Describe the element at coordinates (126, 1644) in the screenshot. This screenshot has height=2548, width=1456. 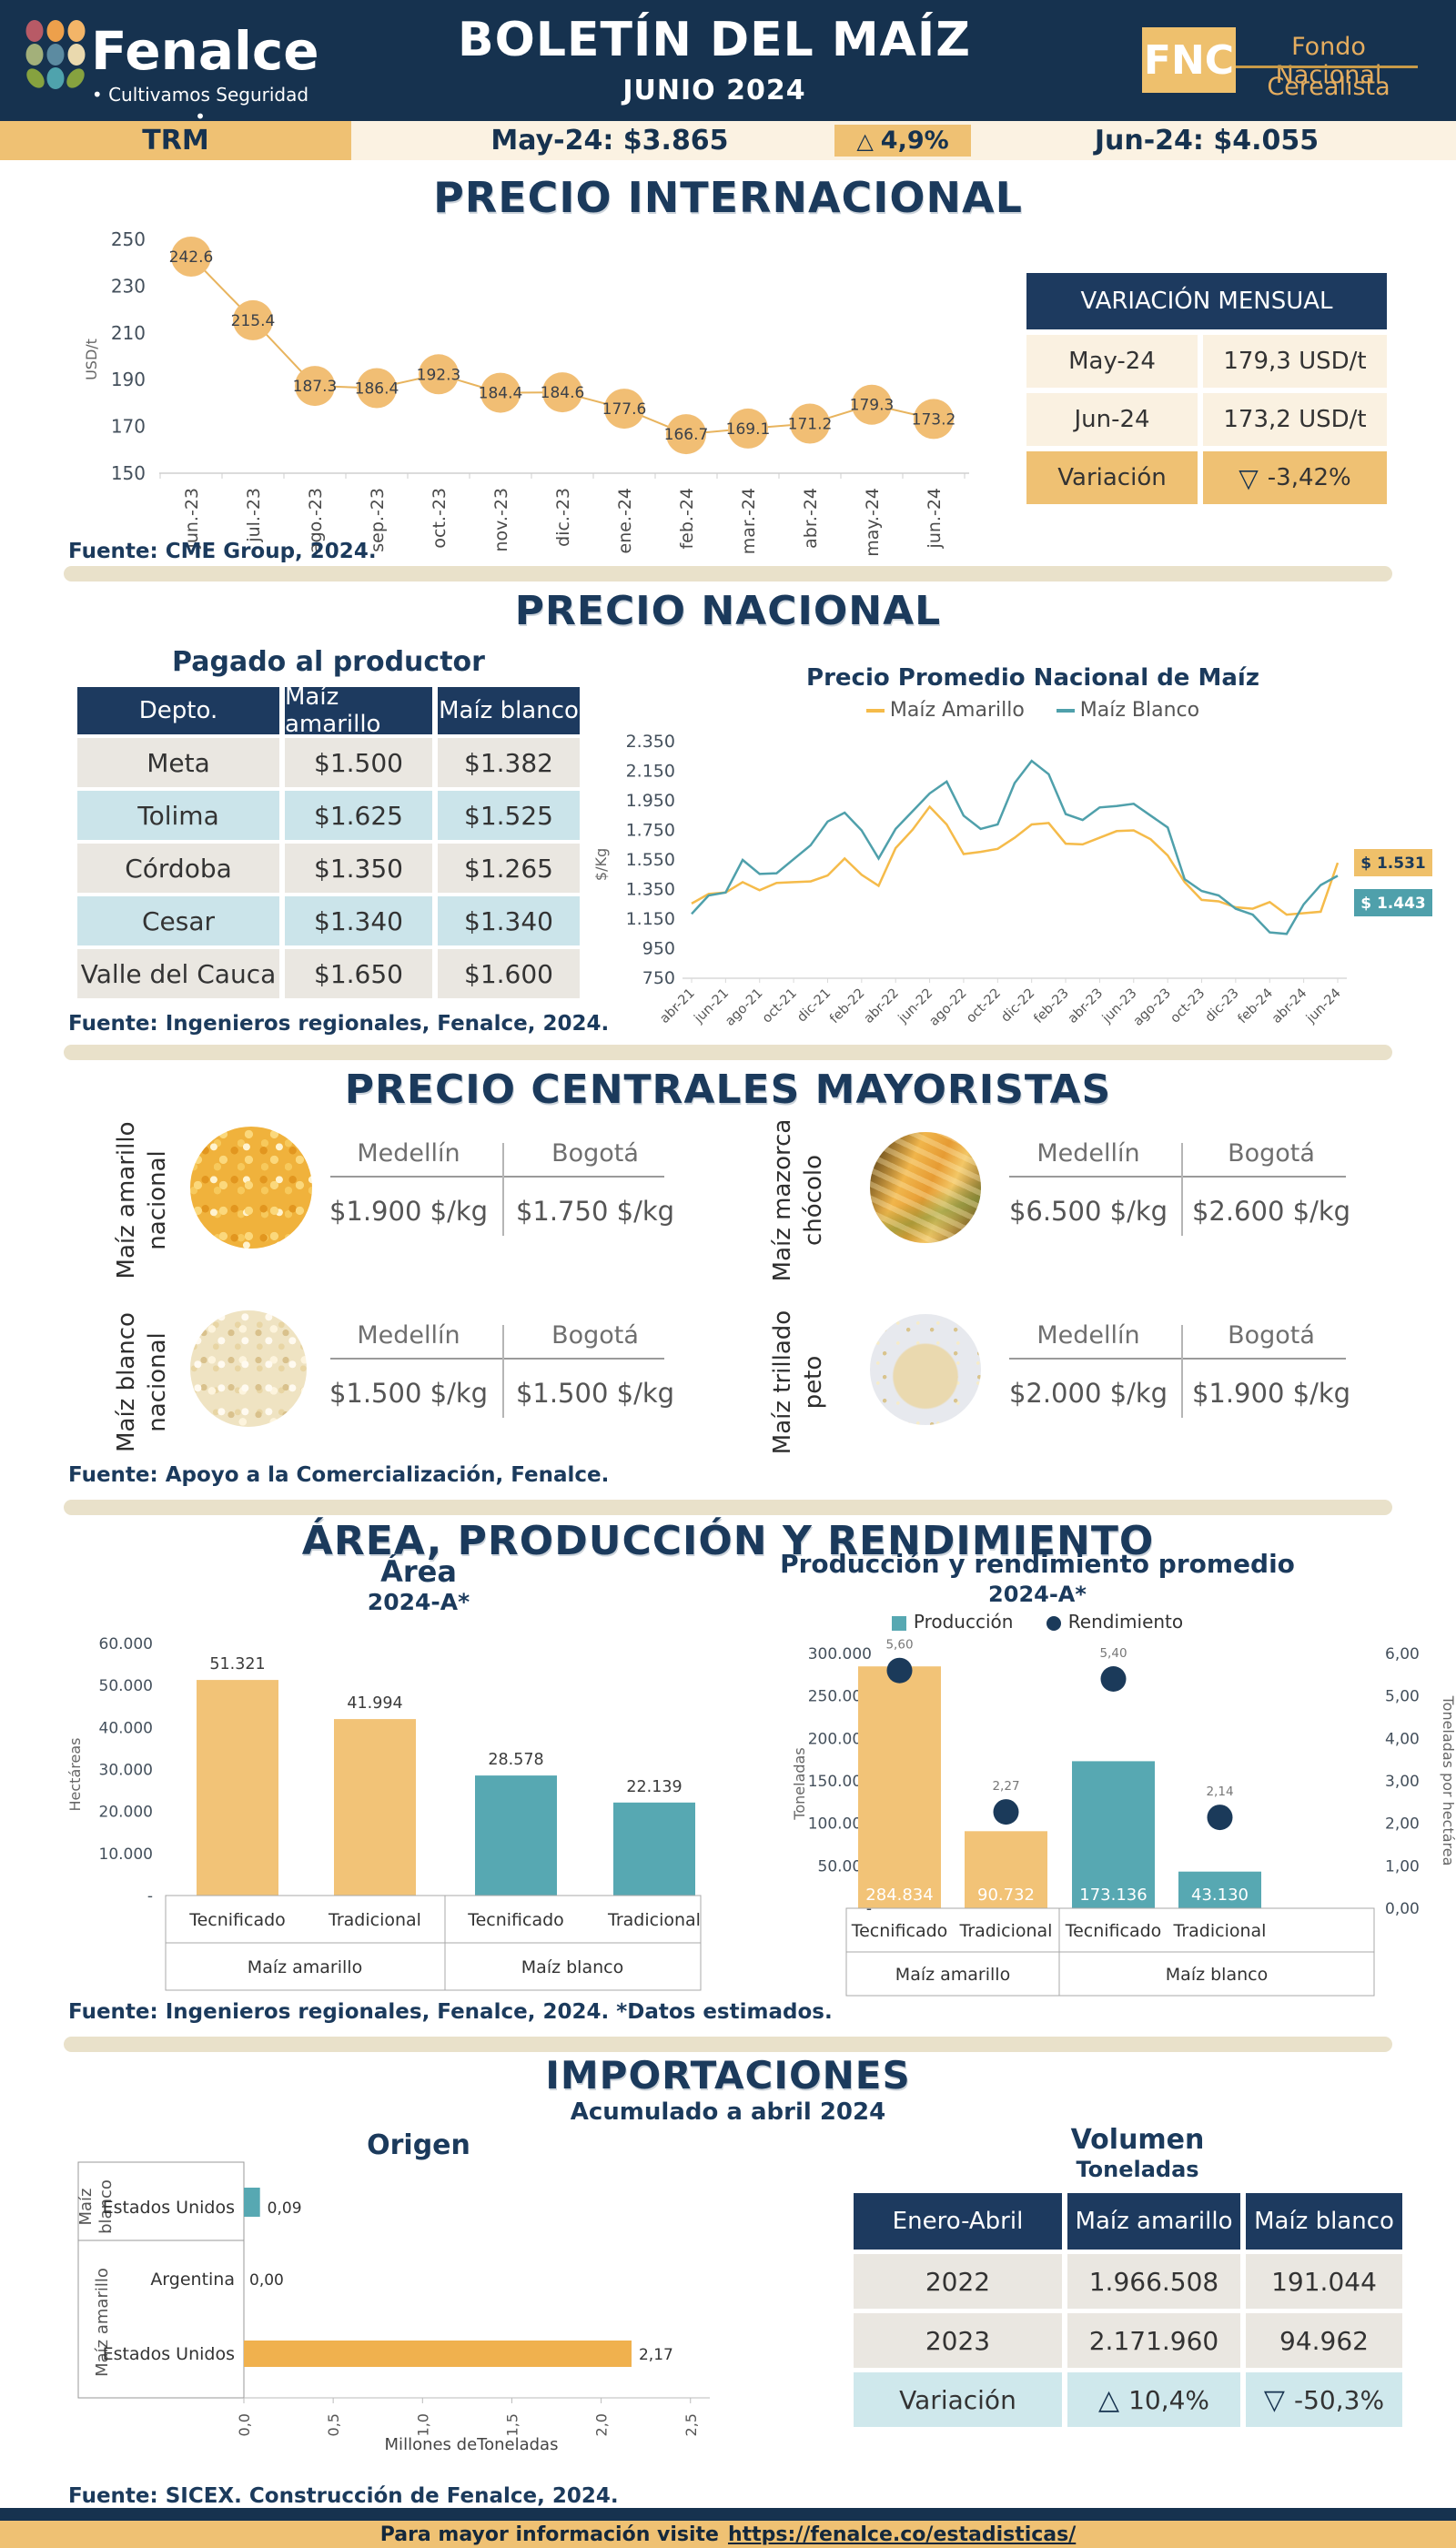
I see `svg-text: 60.000` at that location.